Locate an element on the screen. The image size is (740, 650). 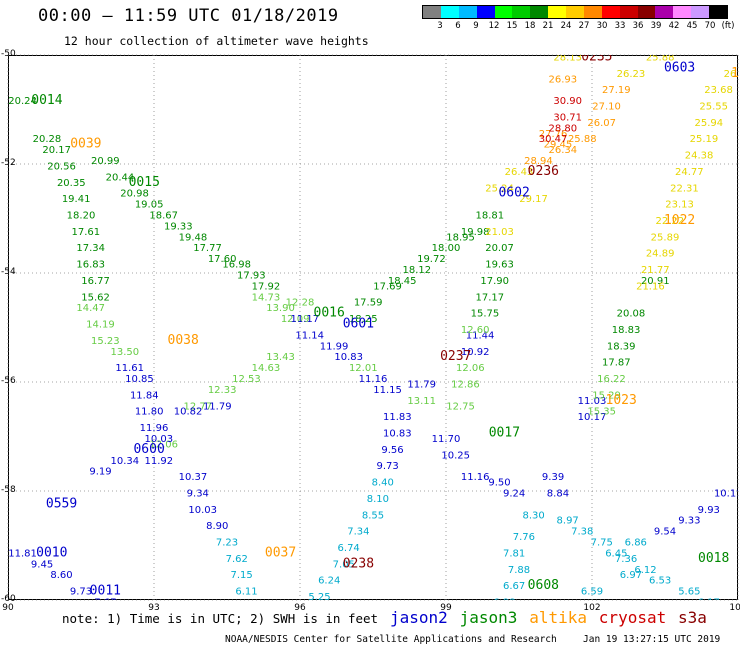
swh-value: 13.90 is located at coordinates (280, 308).